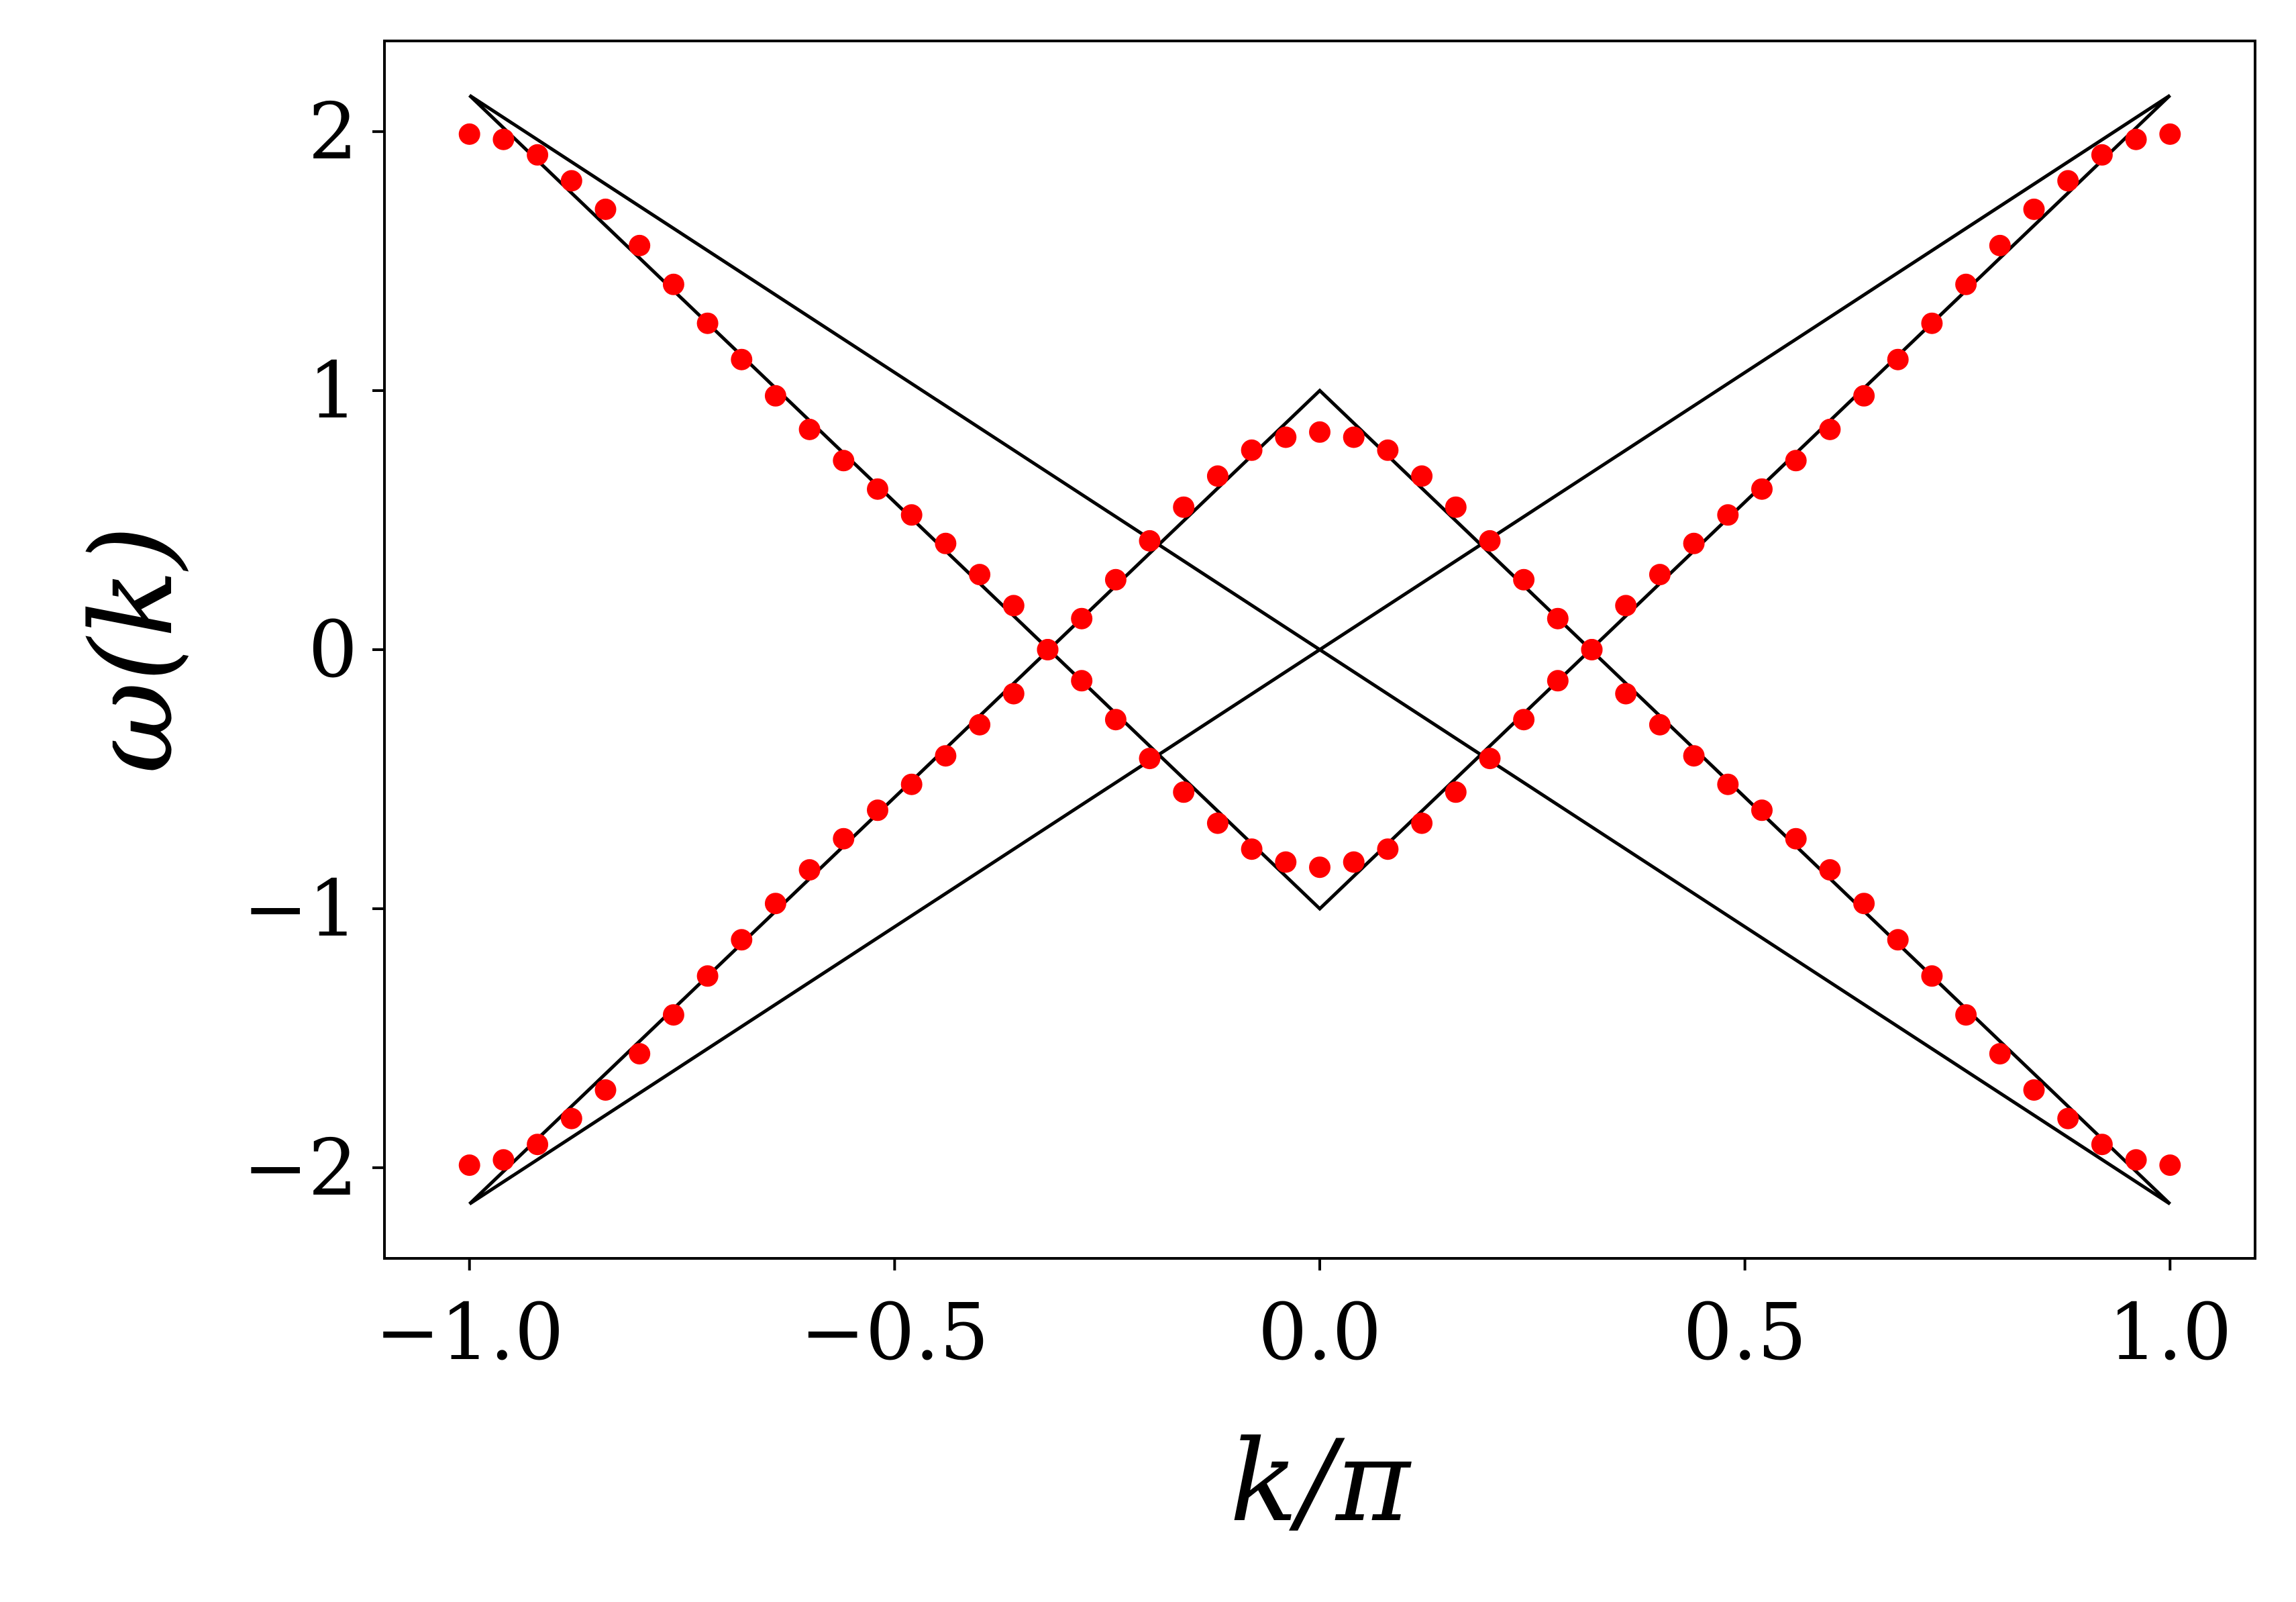 The height and width of the screenshot is (1602, 2296). Describe the element at coordinates (1319, 1332) in the screenshot. I see `x-tick-label: 0.0` at that location.